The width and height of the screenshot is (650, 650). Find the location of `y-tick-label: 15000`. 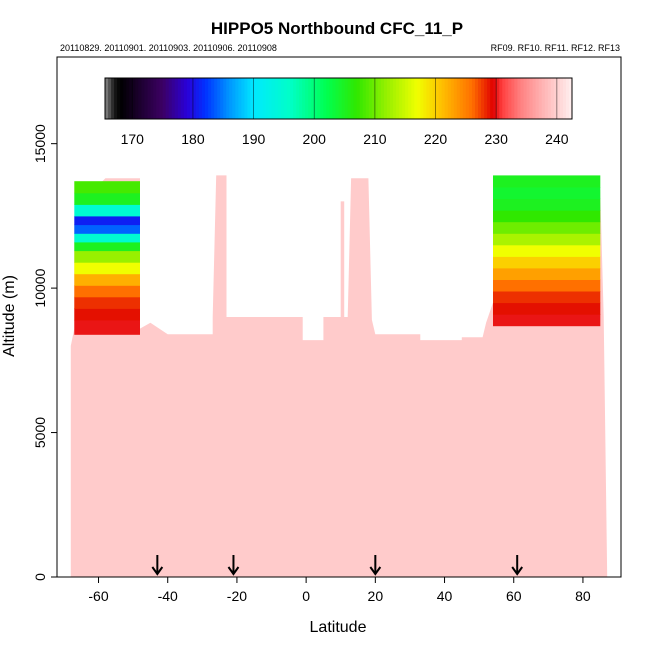

y-tick-label: 15000 is located at coordinates (40, 143).